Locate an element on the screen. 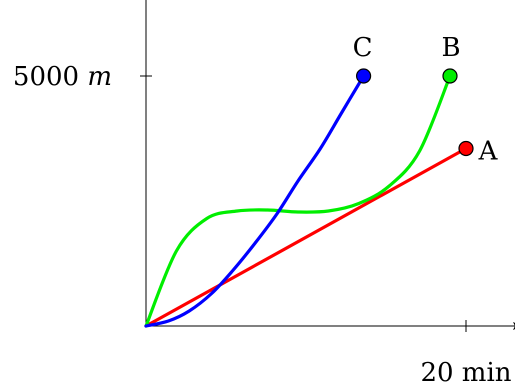 The height and width of the screenshot is (388, 515). series-a-label: A is located at coordinates (488, 152).